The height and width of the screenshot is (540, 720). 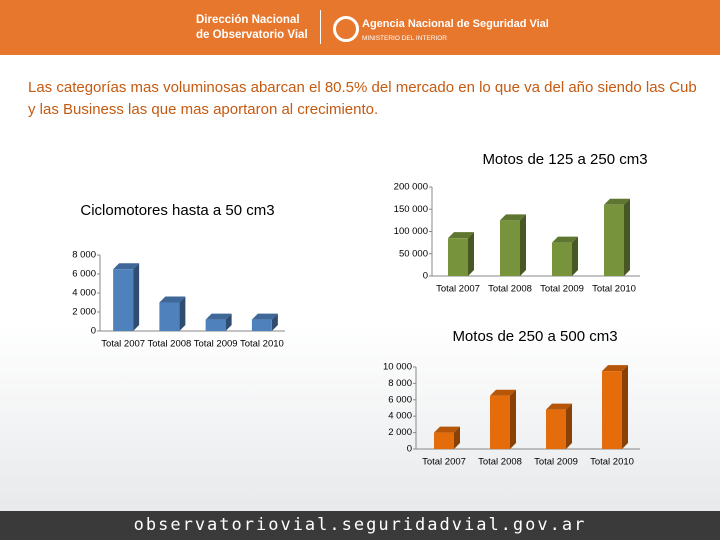 I want to click on y-tick-label: 50 000, so click(x=413, y=253).